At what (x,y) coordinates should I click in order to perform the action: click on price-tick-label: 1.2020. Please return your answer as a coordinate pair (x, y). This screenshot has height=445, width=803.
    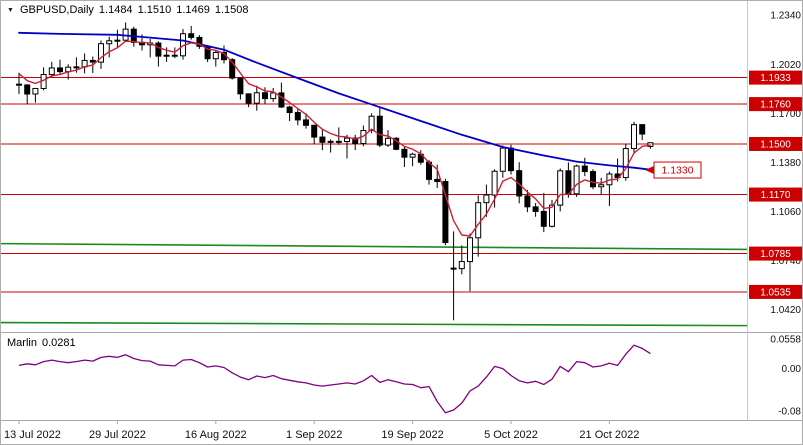
    Looking at the image, I should click on (785, 65).